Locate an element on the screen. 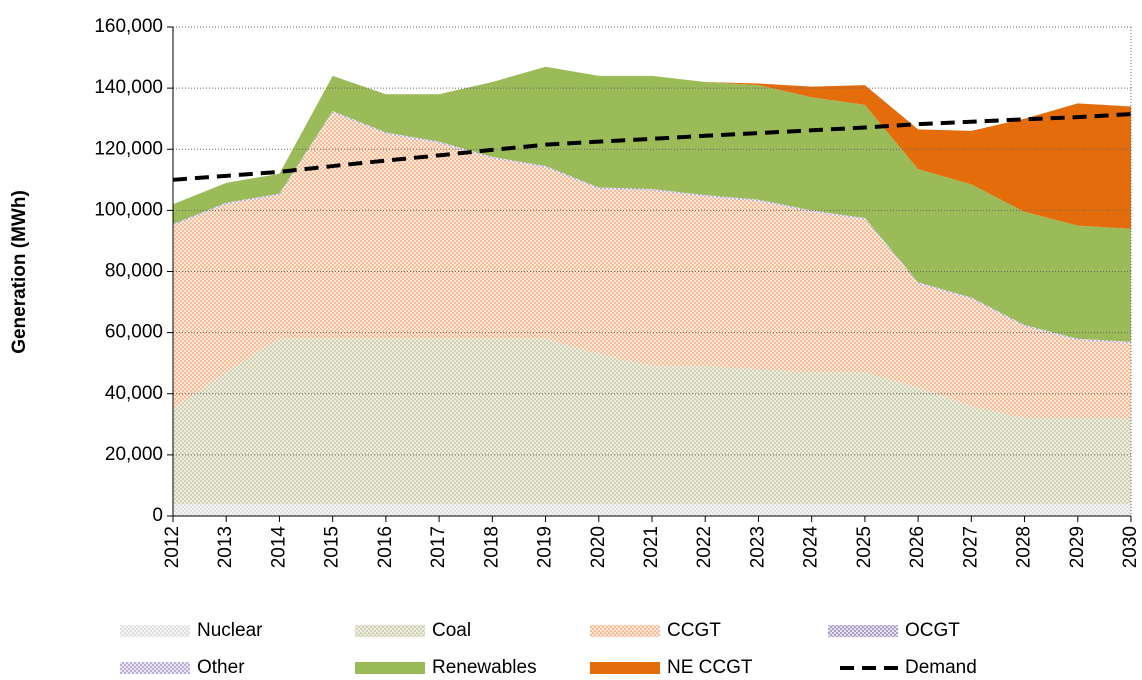  y-tick-label: 140,000 is located at coordinates (128, 87).